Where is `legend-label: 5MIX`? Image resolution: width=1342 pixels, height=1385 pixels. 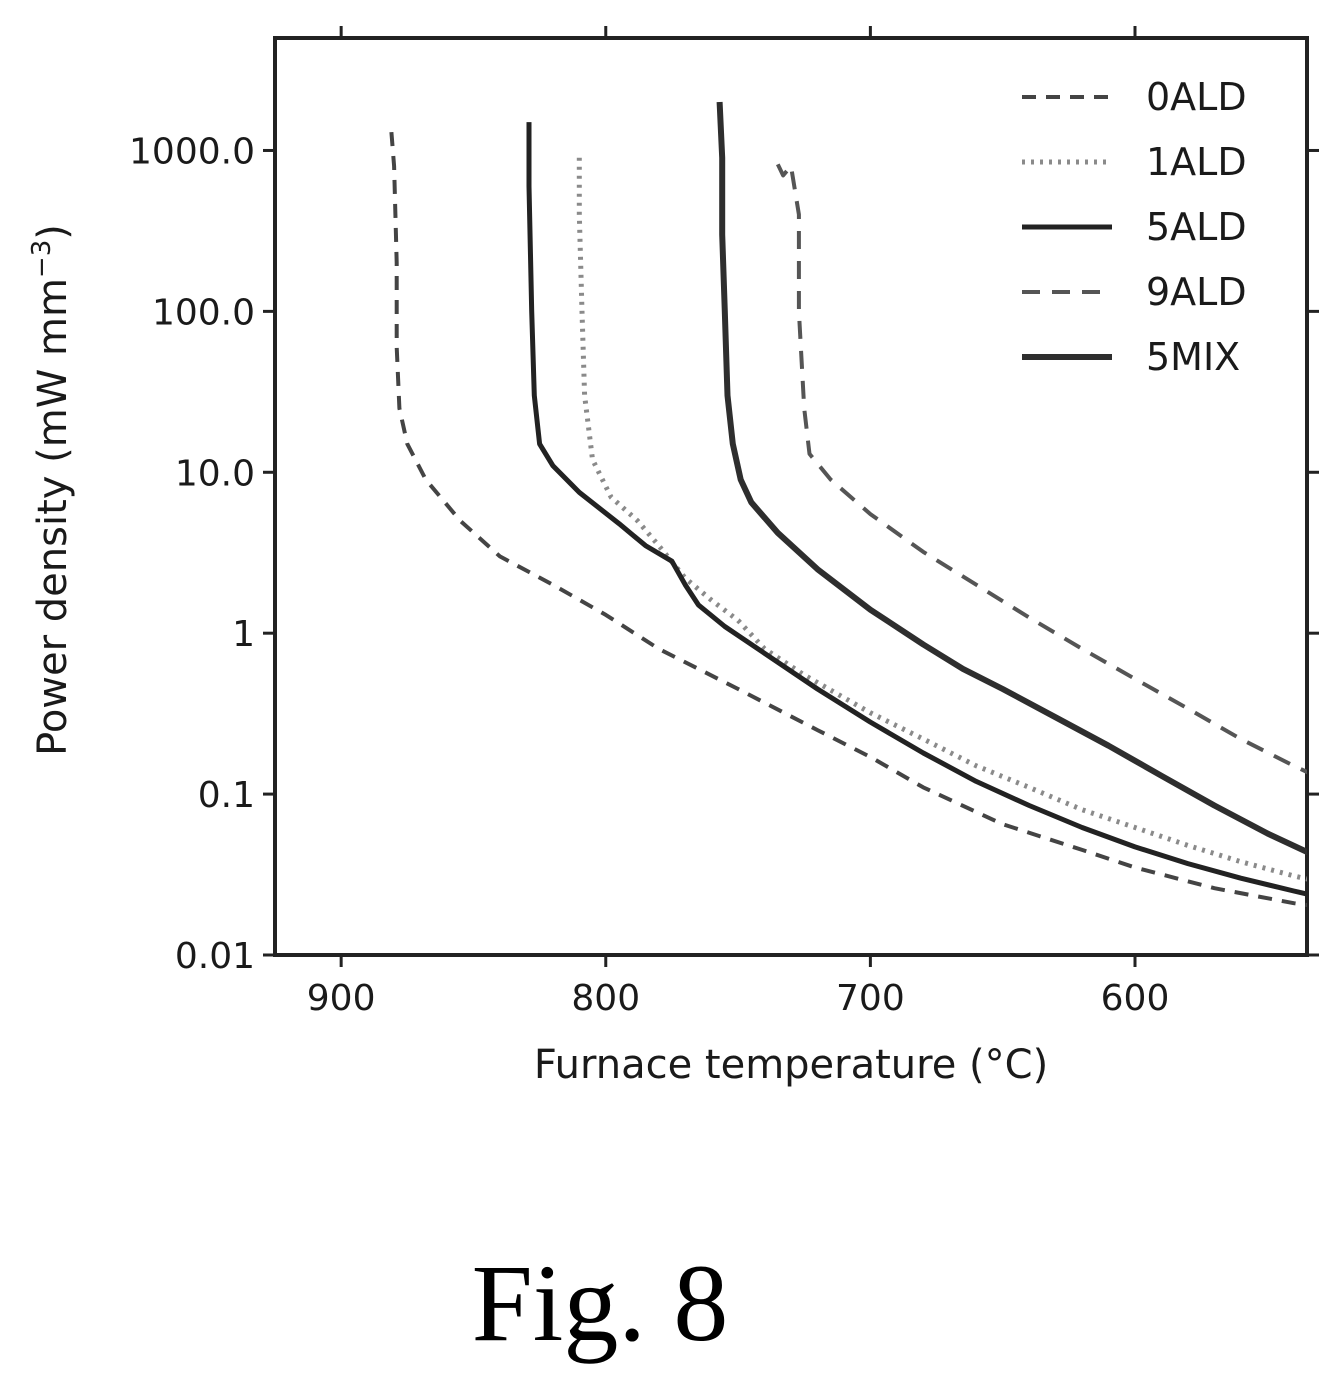 legend-label: 5MIX is located at coordinates (1193, 357).